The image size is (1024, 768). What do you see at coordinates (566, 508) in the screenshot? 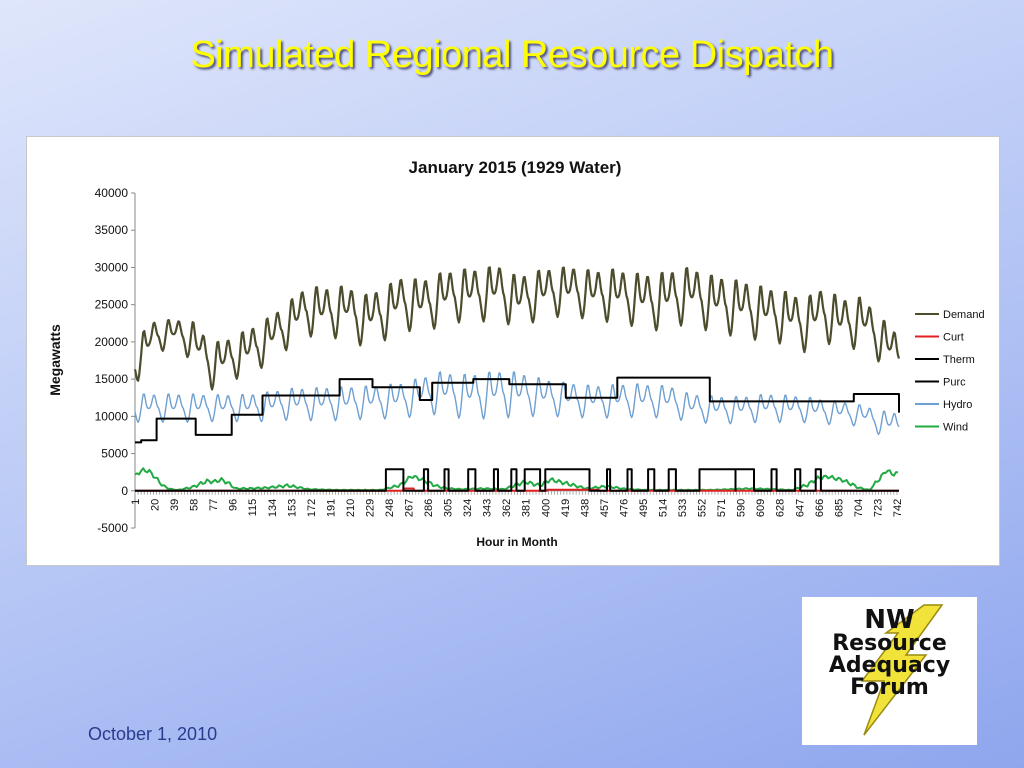
I see `x-tick-label: 419` at bounding box center [566, 508].